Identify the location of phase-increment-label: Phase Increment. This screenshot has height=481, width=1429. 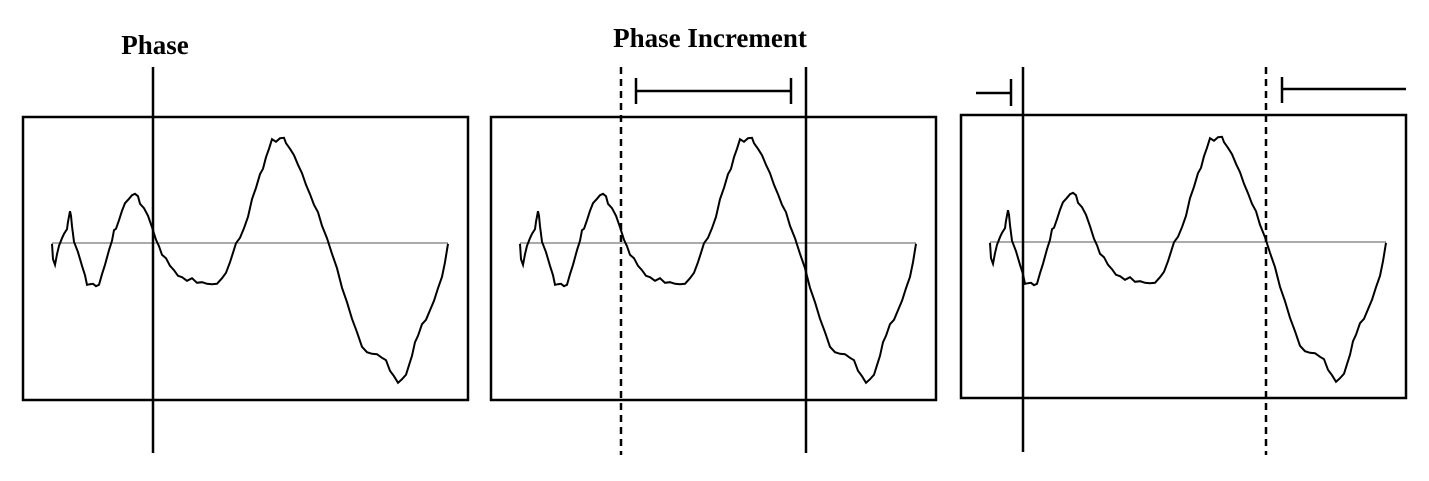
(710, 38).